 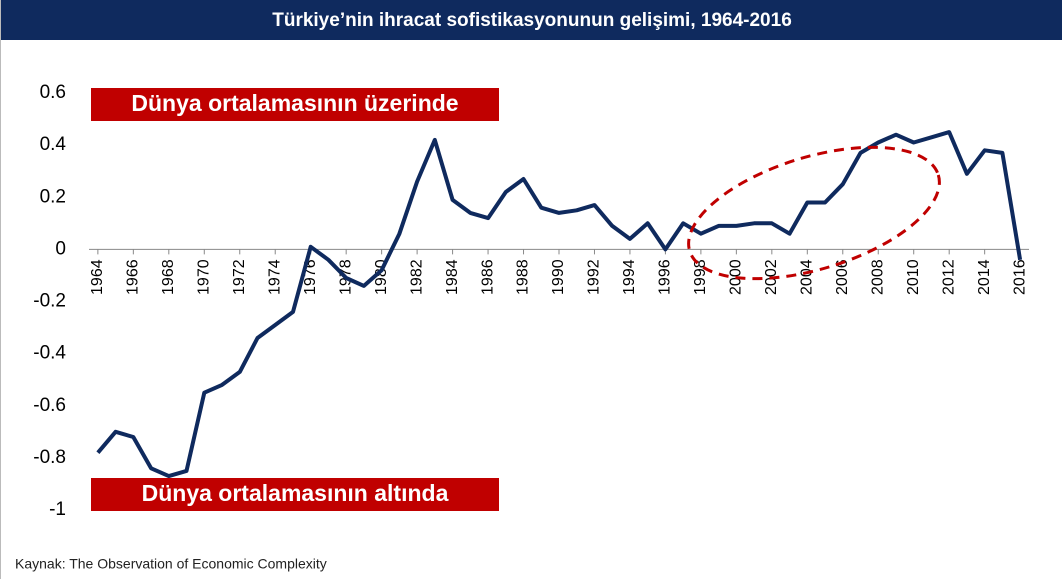 What do you see at coordinates (49, 301) in the screenshot?
I see `y-tick-label: -0.2` at bounding box center [49, 301].